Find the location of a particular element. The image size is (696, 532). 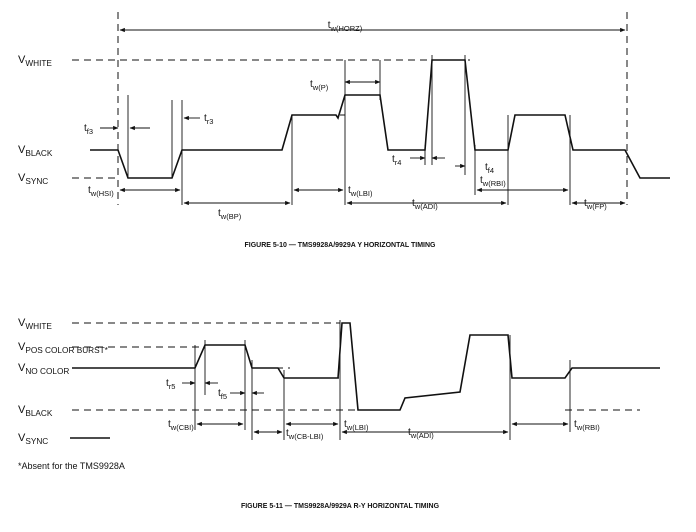

label-sub: NO COLOR is located at coordinates (47, 371).